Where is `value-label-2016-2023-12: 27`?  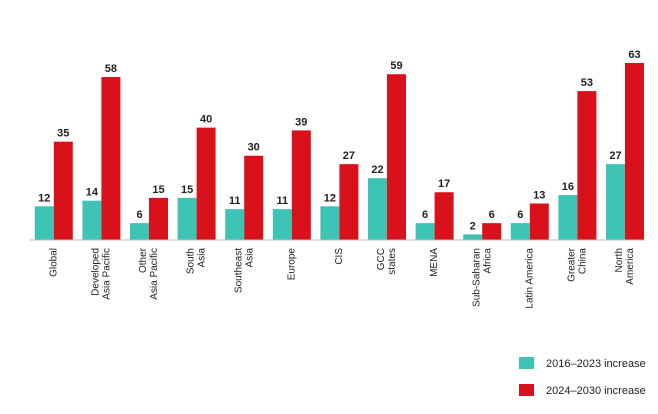 value-label-2016-2023-12: 27 is located at coordinates (615, 156).